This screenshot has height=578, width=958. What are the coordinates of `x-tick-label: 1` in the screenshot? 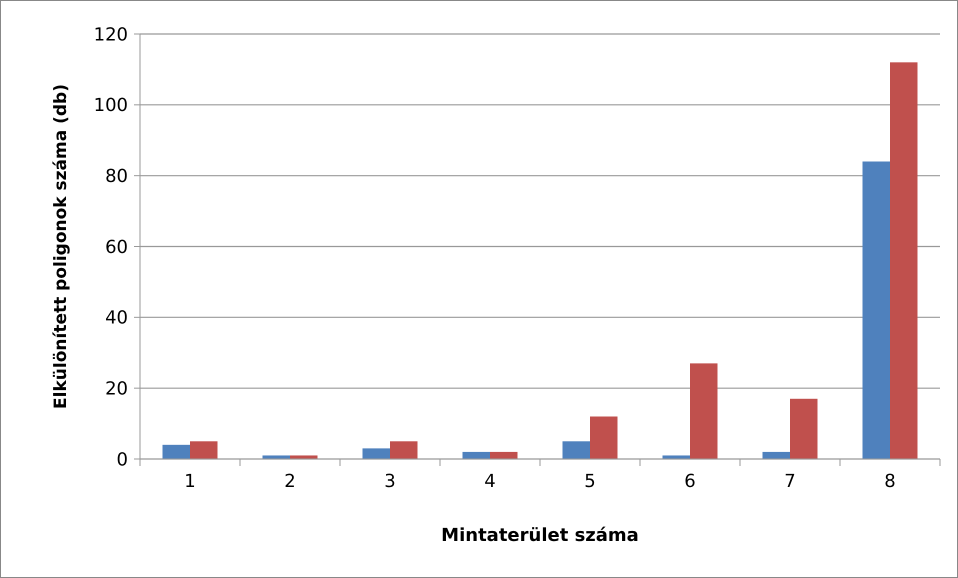 It's located at (190, 481).